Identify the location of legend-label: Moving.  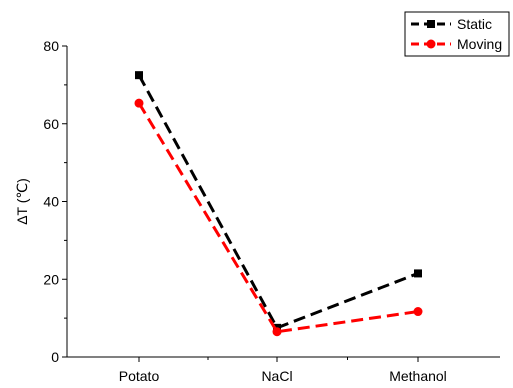
(479, 44).